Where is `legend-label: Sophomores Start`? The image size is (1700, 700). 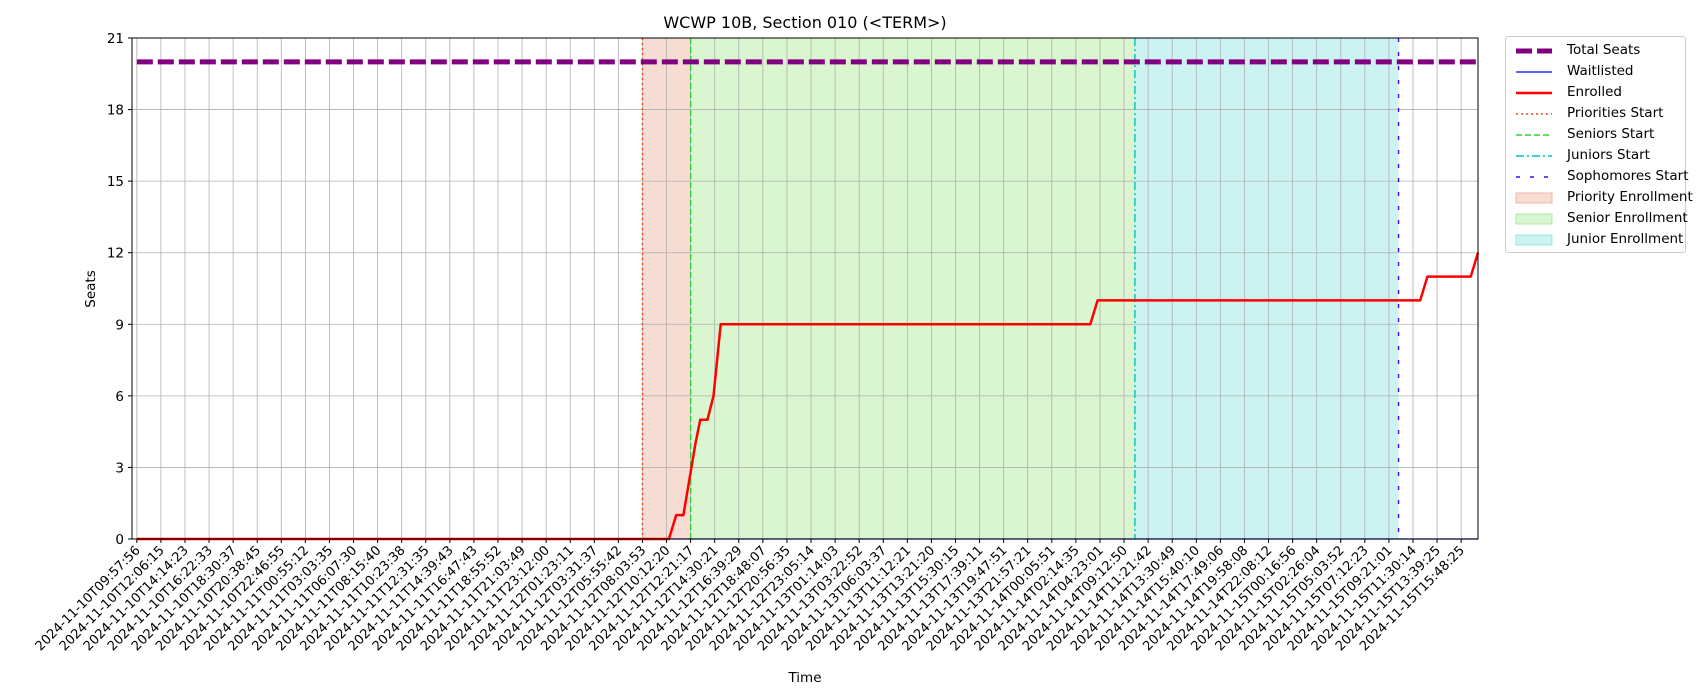
legend-label: Sophomores Start is located at coordinates (1628, 176).